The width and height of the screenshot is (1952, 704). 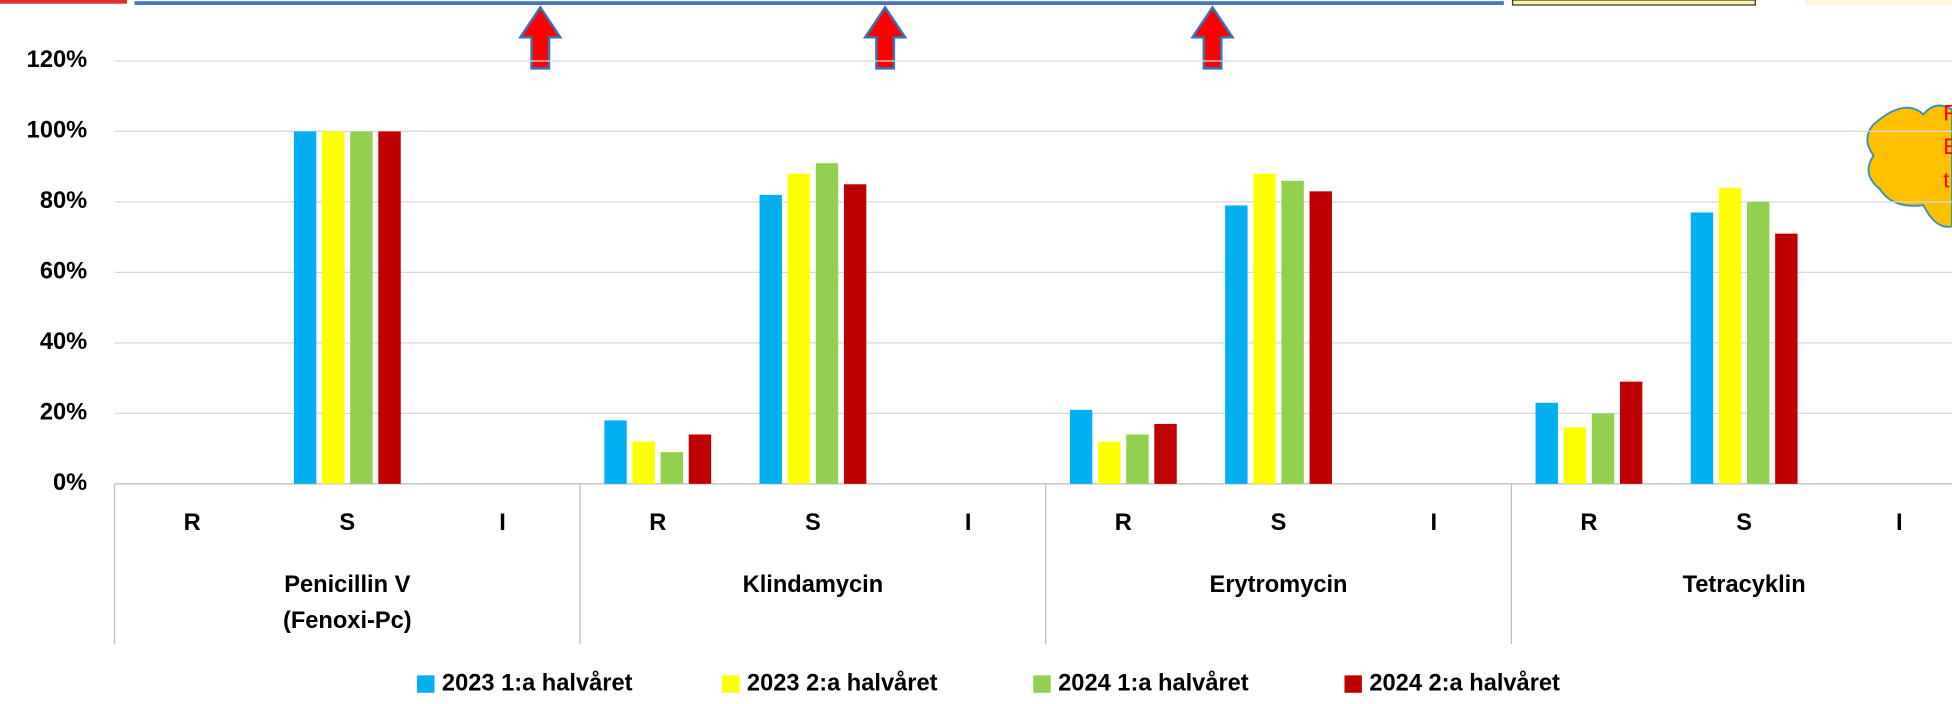 What do you see at coordinates (57, 60) in the screenshot?
I see `y-tick-label: 120%` at bounding box center [57, 60].